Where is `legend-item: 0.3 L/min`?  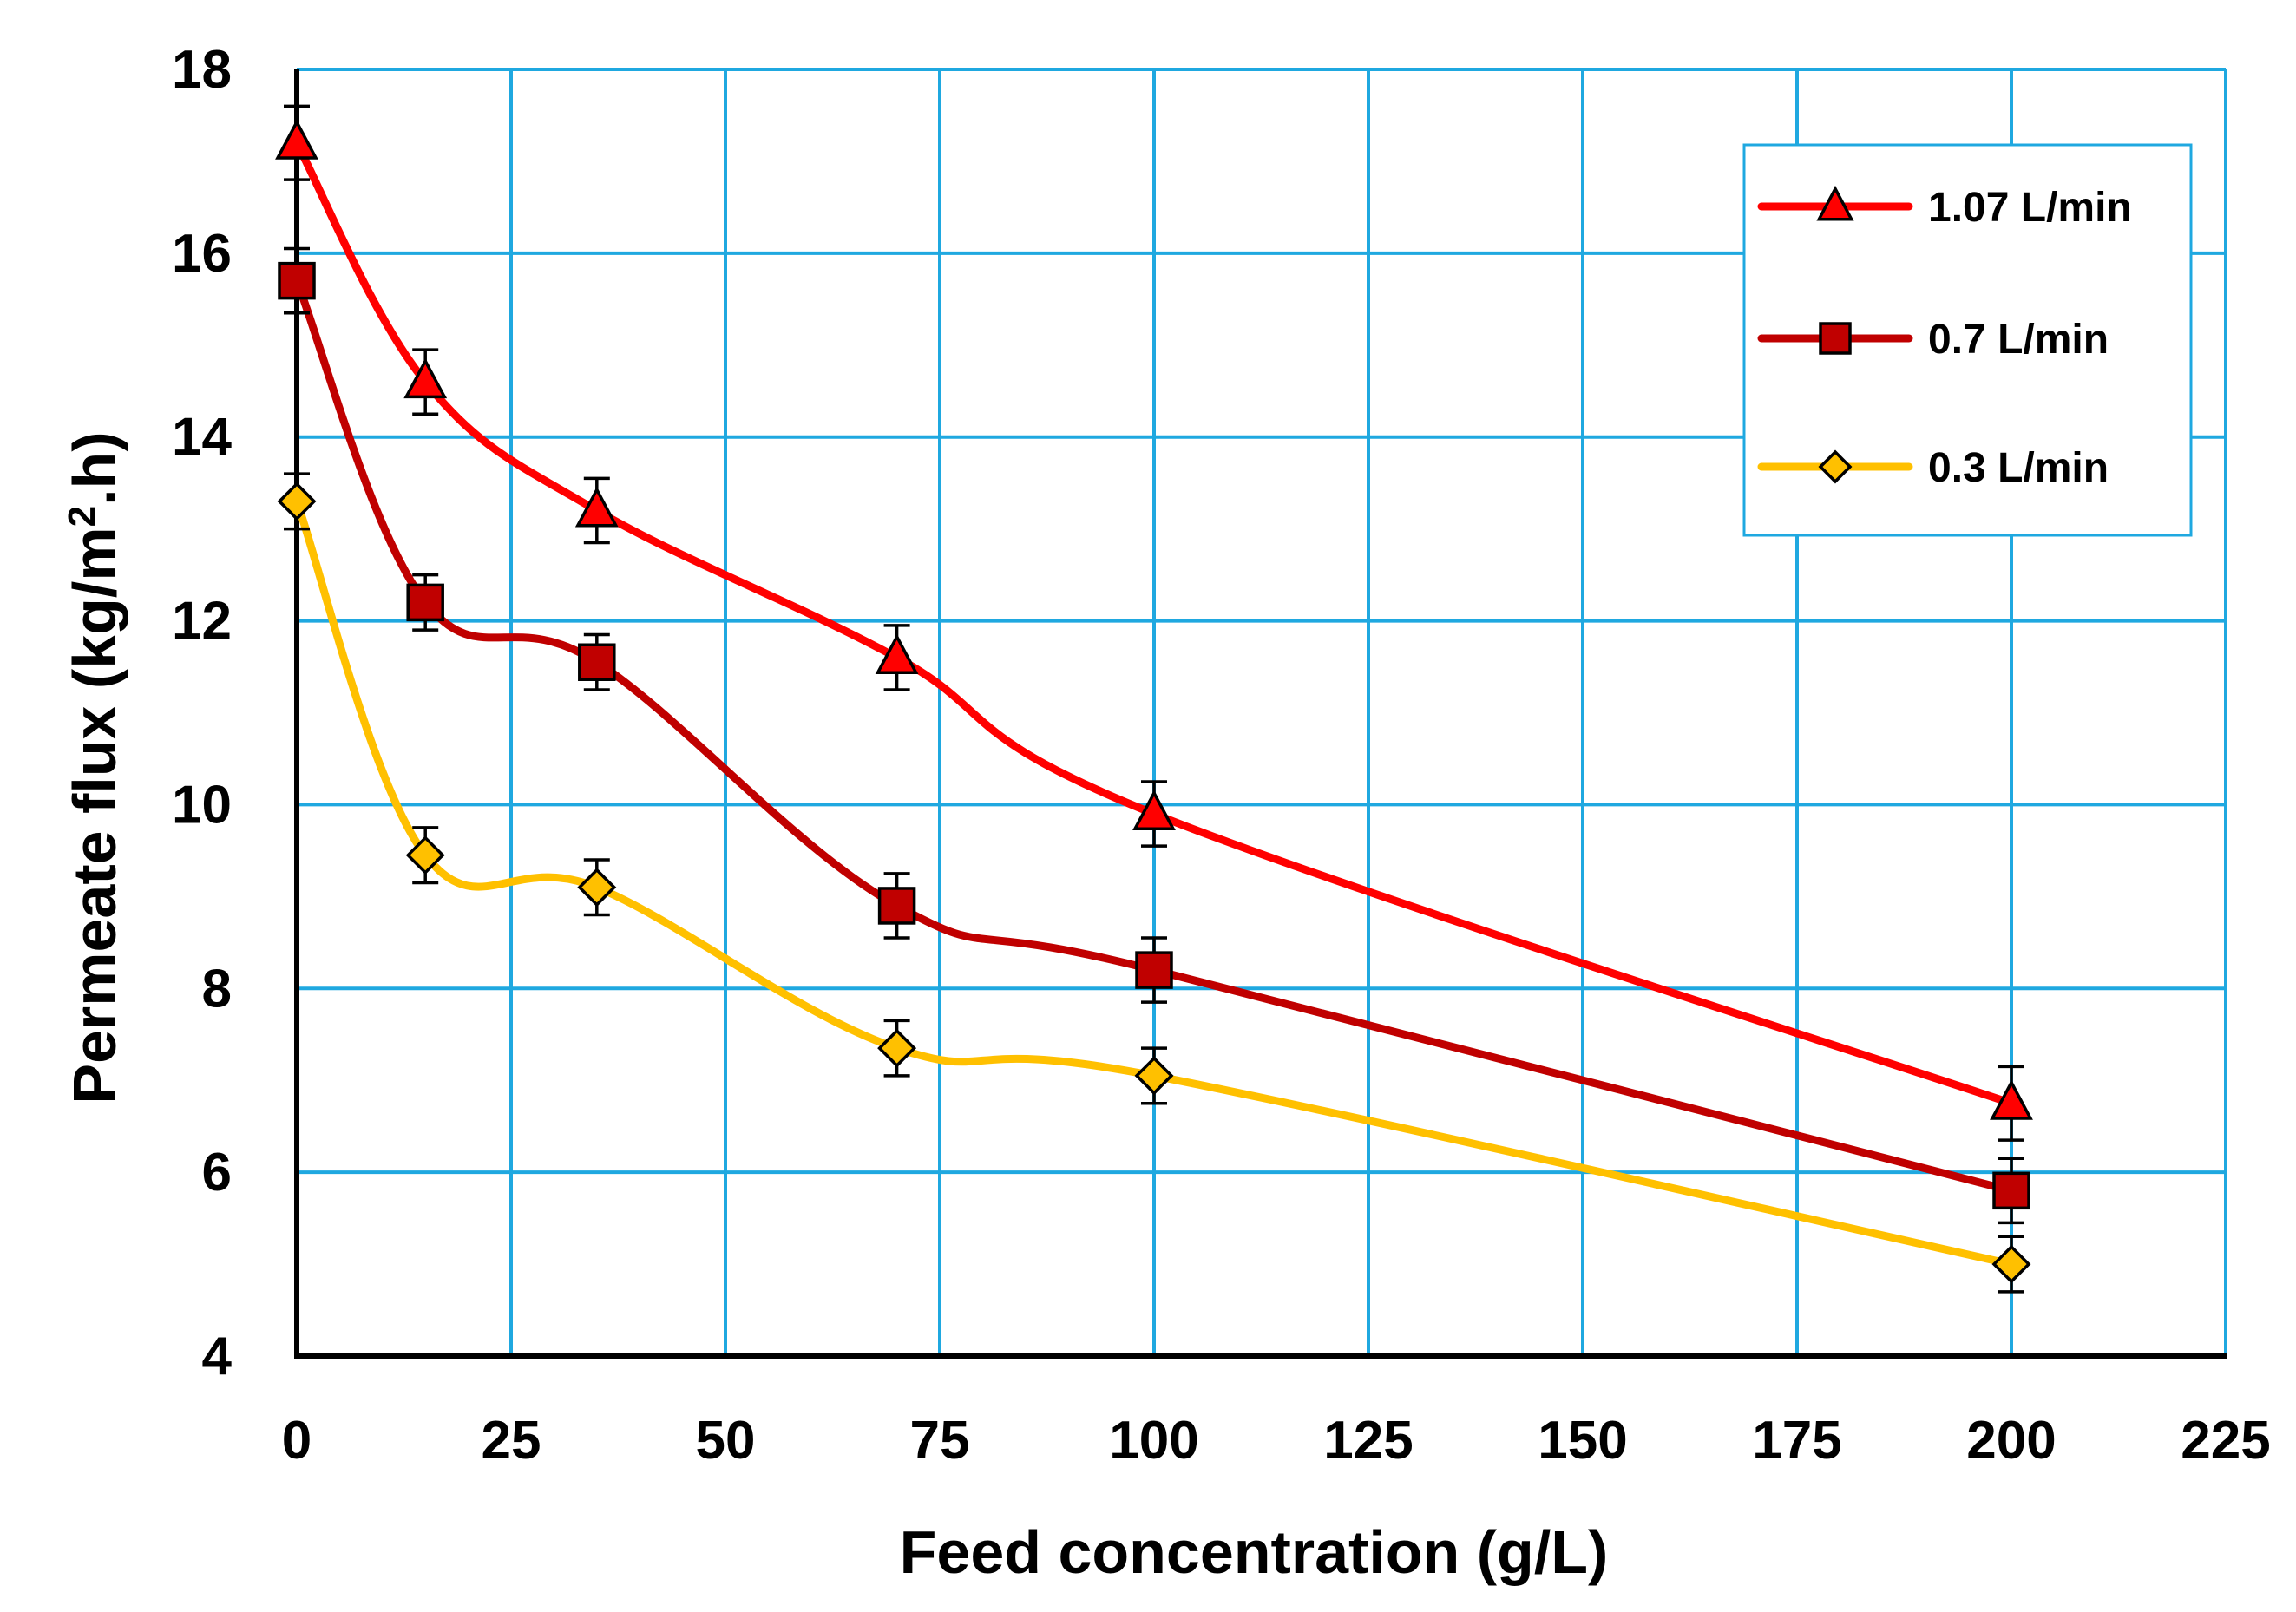
legend-item: 0.3 L/min is located at coordinates (1933, 468).